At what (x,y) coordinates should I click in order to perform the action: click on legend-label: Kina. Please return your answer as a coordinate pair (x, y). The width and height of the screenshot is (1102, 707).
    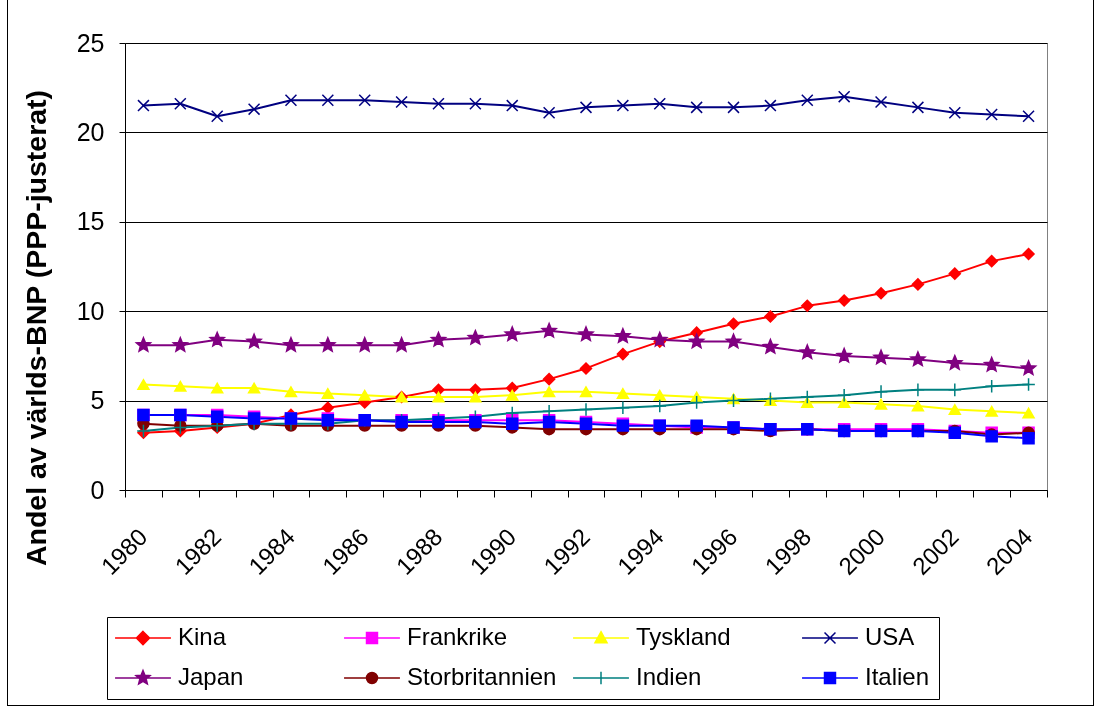
    Looking at the image, I should click on (202, 636).